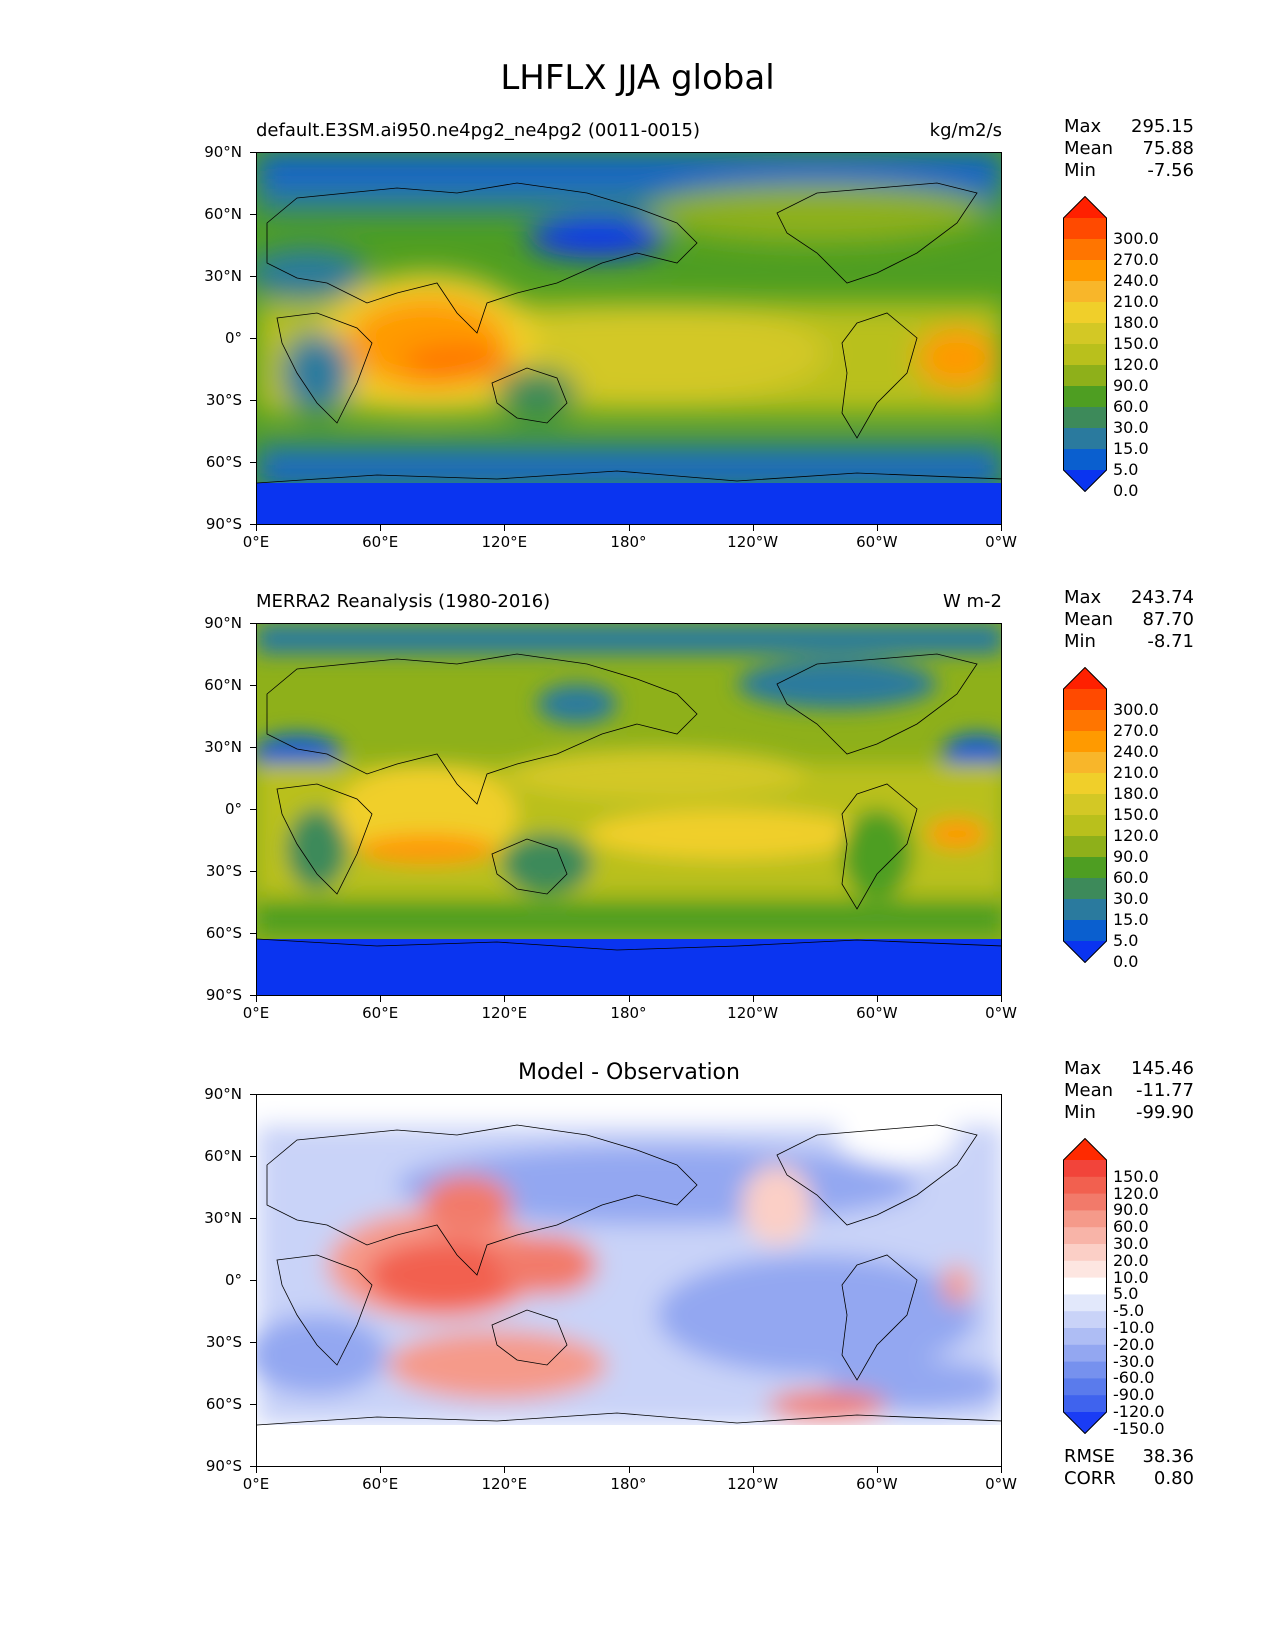  What do you see at coordinates (1085, 1286) in the screenshot?
I see `colorbar-graphic` at bounding box center [1085, 1286].